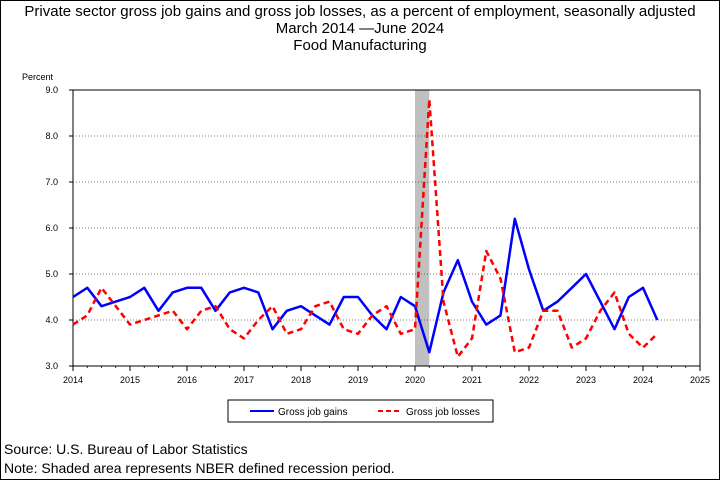 The height and width of the screenshot is (480, 720). Describe the element at coordinates (472, 380) in the screenshot. I see `x-tick-label: 2021` at that location.